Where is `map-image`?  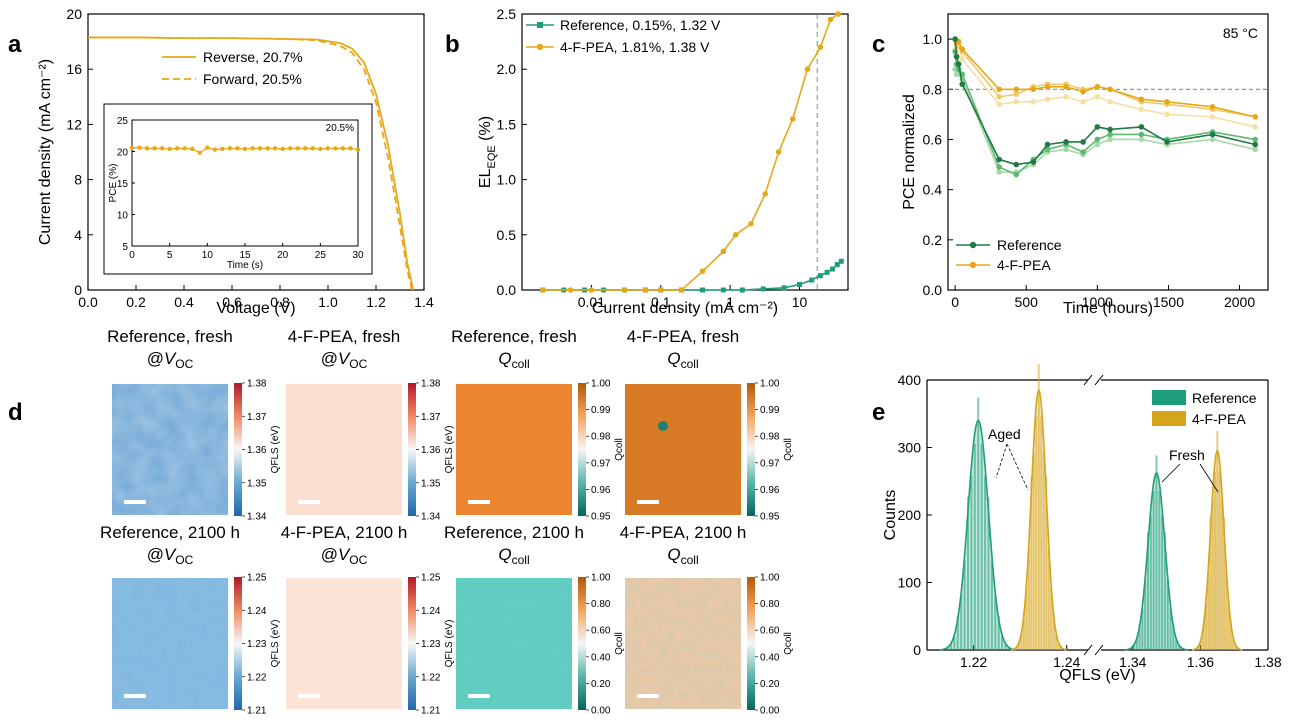
map-image is located at coordinates (344, 643).